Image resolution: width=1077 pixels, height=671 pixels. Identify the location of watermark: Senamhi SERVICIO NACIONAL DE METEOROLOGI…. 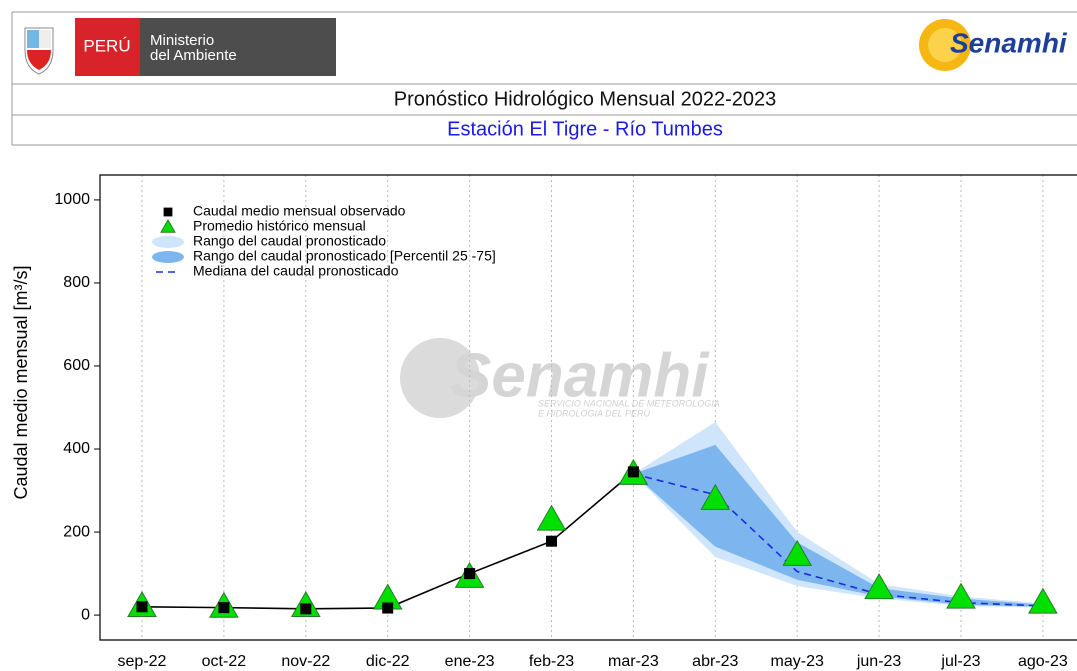
(560, 378).